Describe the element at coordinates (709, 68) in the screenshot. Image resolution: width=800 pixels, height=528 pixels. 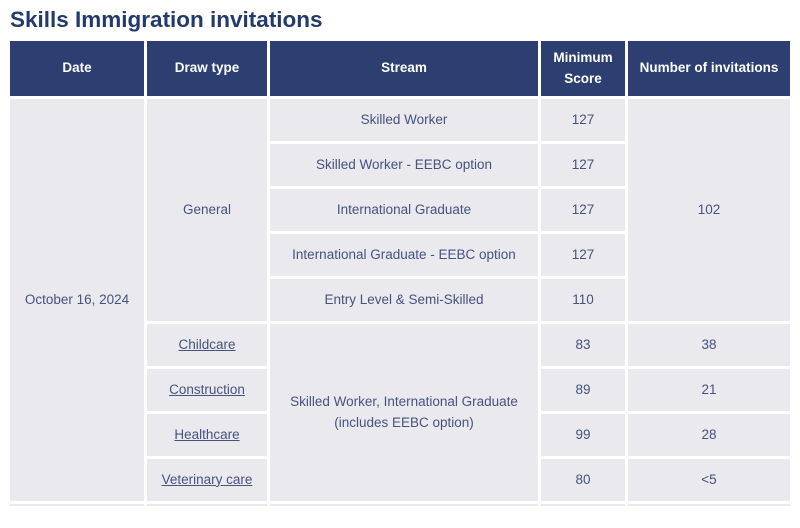
I see `col-header-invitations: Number of invitations` at that location.